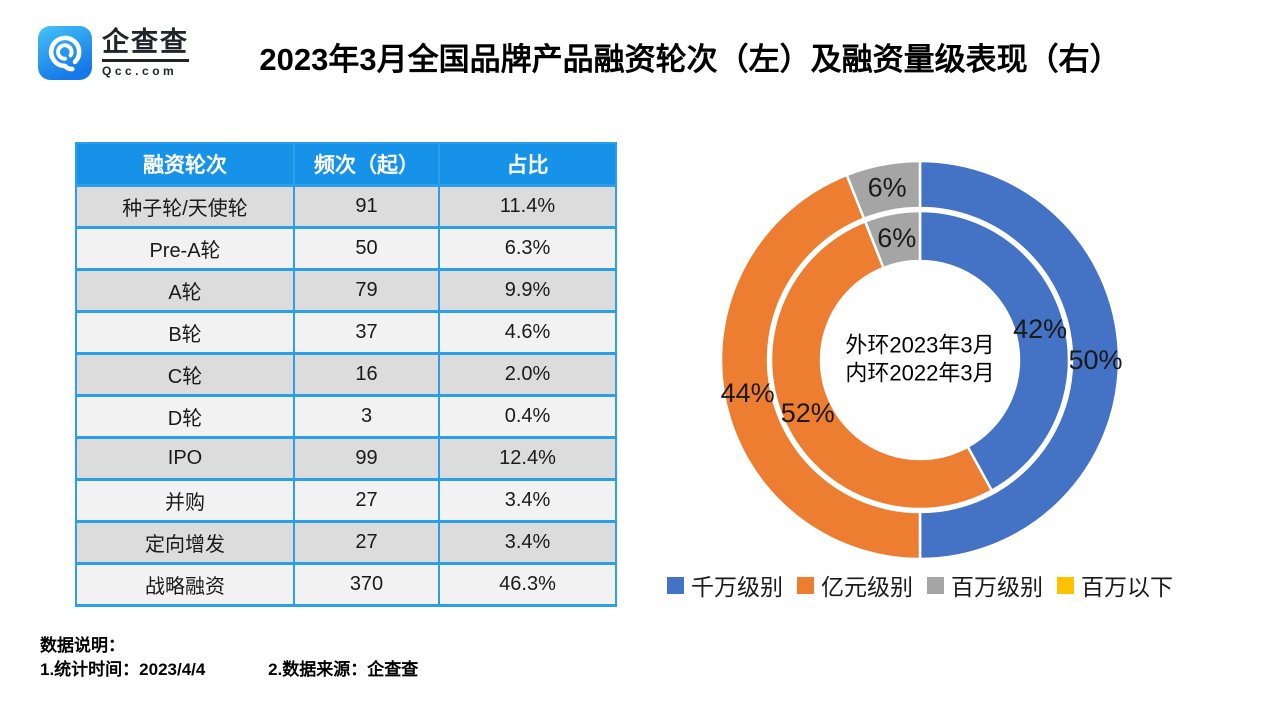  Describe the element at coordinates (140, 71) in the screenshot. I see `logo-domain: Qcc.com` at that location.